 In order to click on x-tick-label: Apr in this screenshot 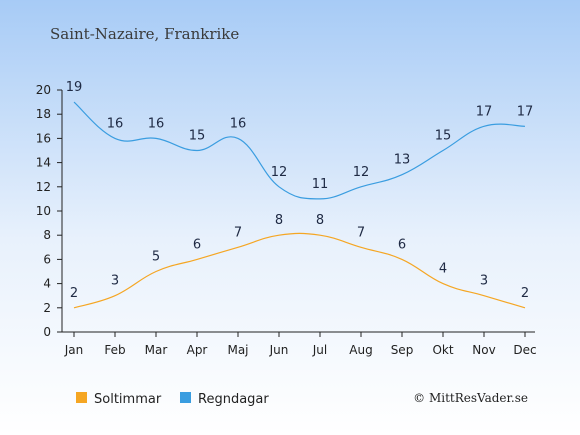, I will do `click(197, 350)`.